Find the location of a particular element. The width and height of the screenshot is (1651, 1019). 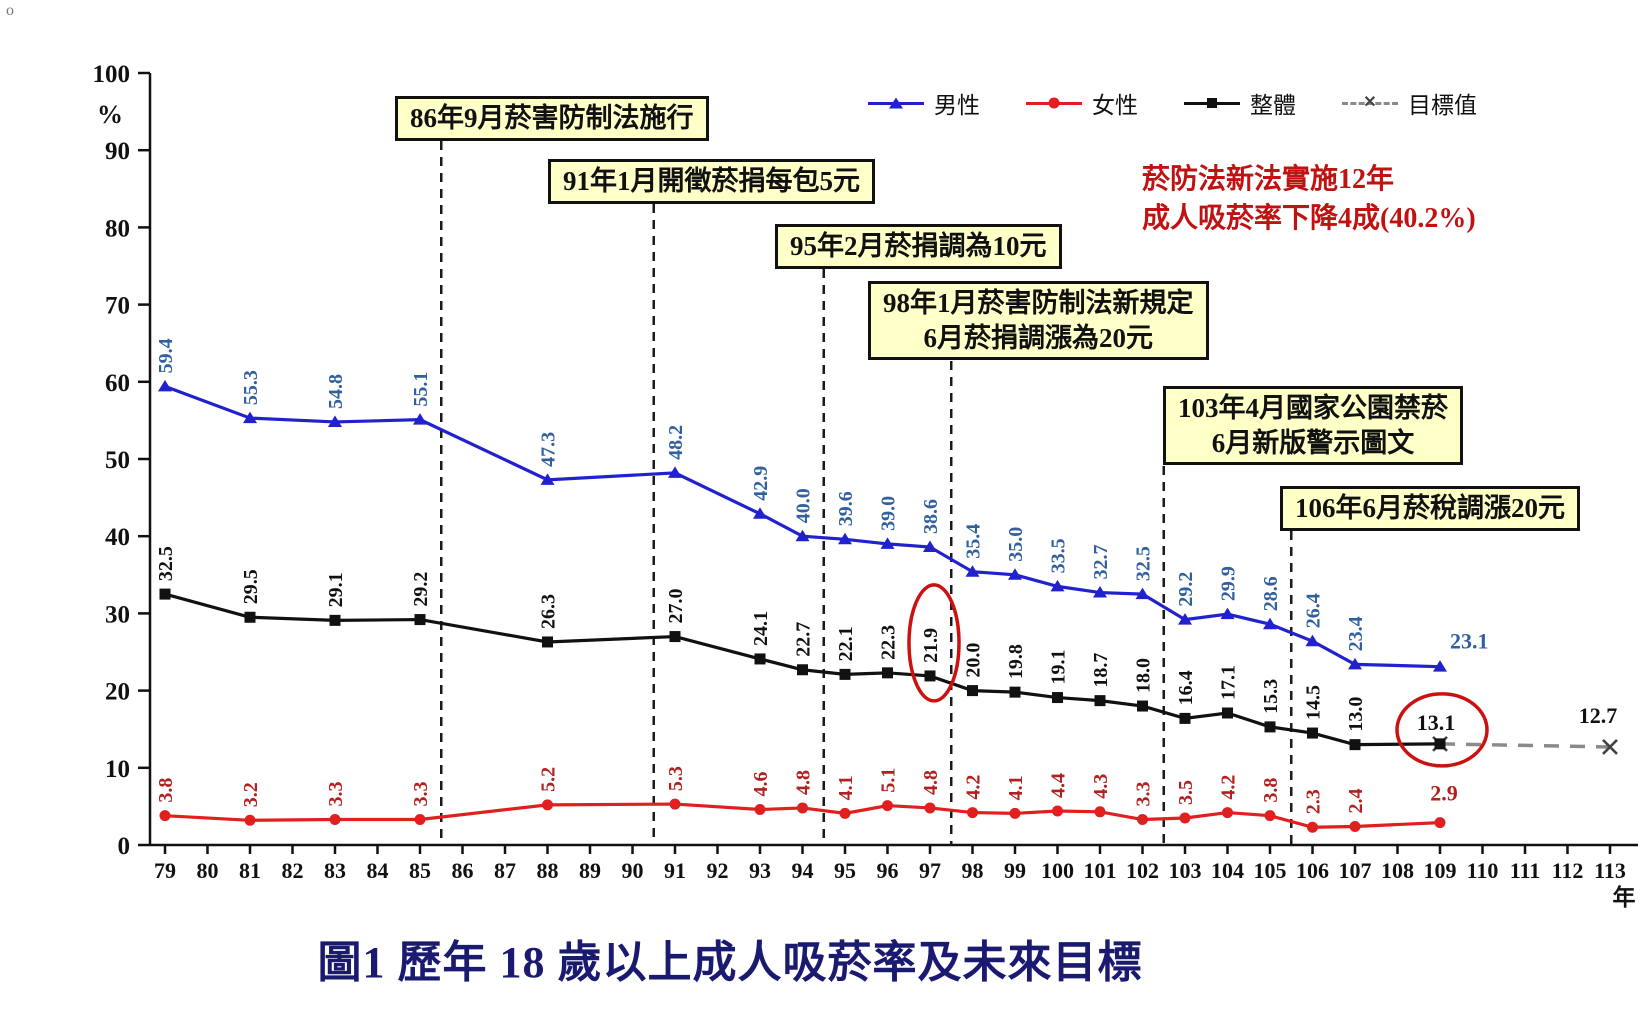

x-tick-label: 94 is located at coordinates (803, 870).